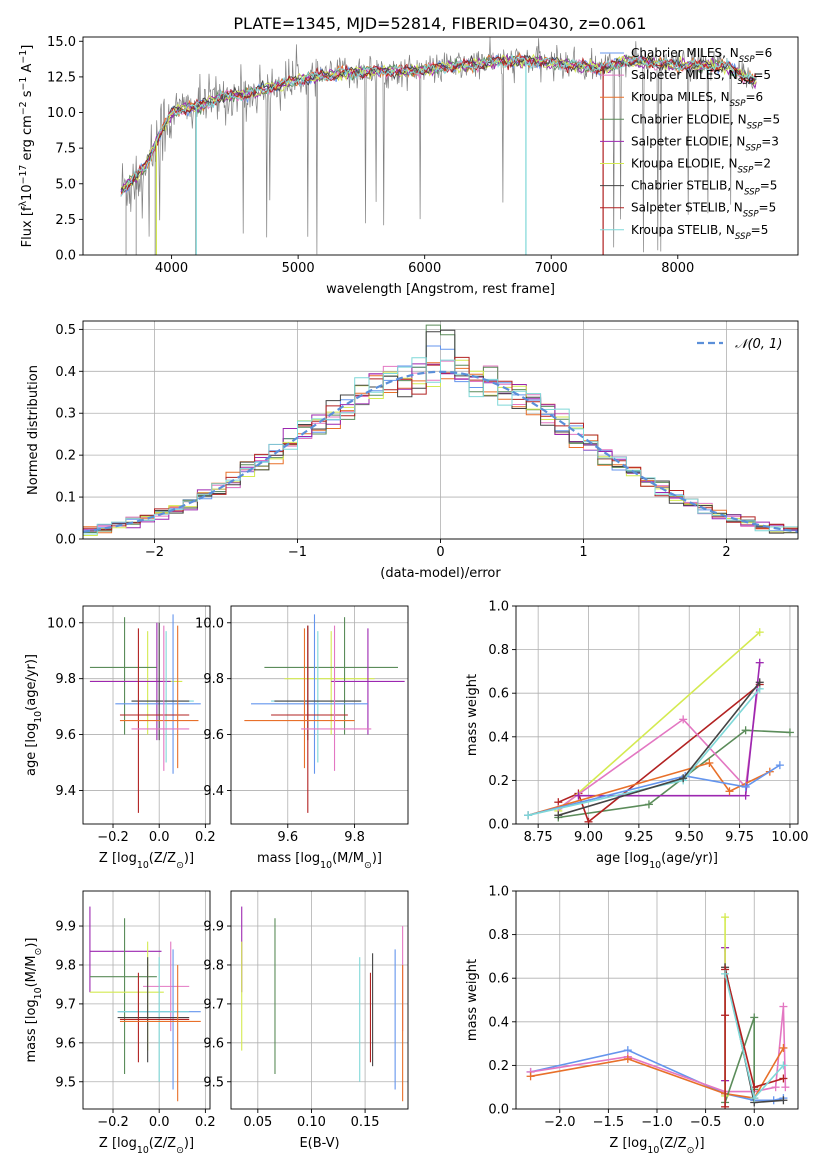 The image size is (819, 1170). I want to click on x-tick-label: −1, so click(297, 552).